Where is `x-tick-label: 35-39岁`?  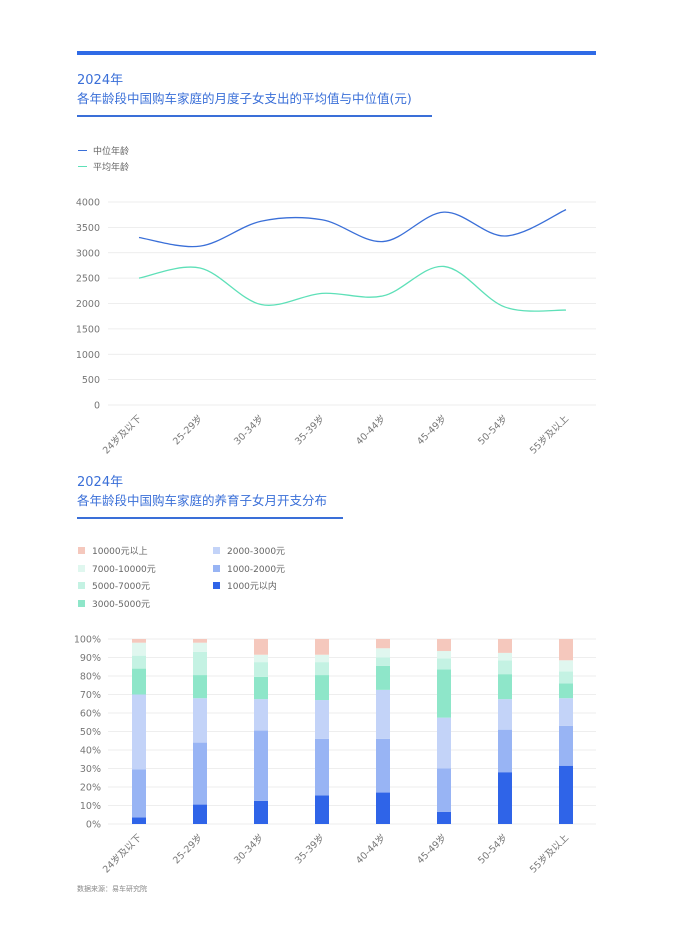
x-tick-label: 35-39岁 is located at coordinates (309, 849).